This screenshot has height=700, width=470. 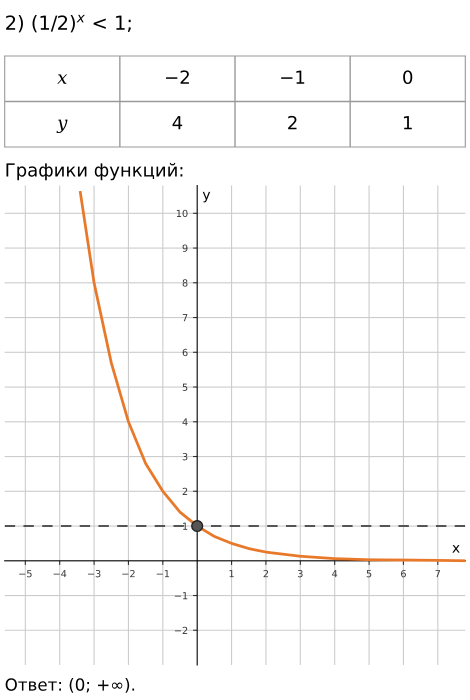 I want to click on x-axis-title: x, so click(x=456, y=549).